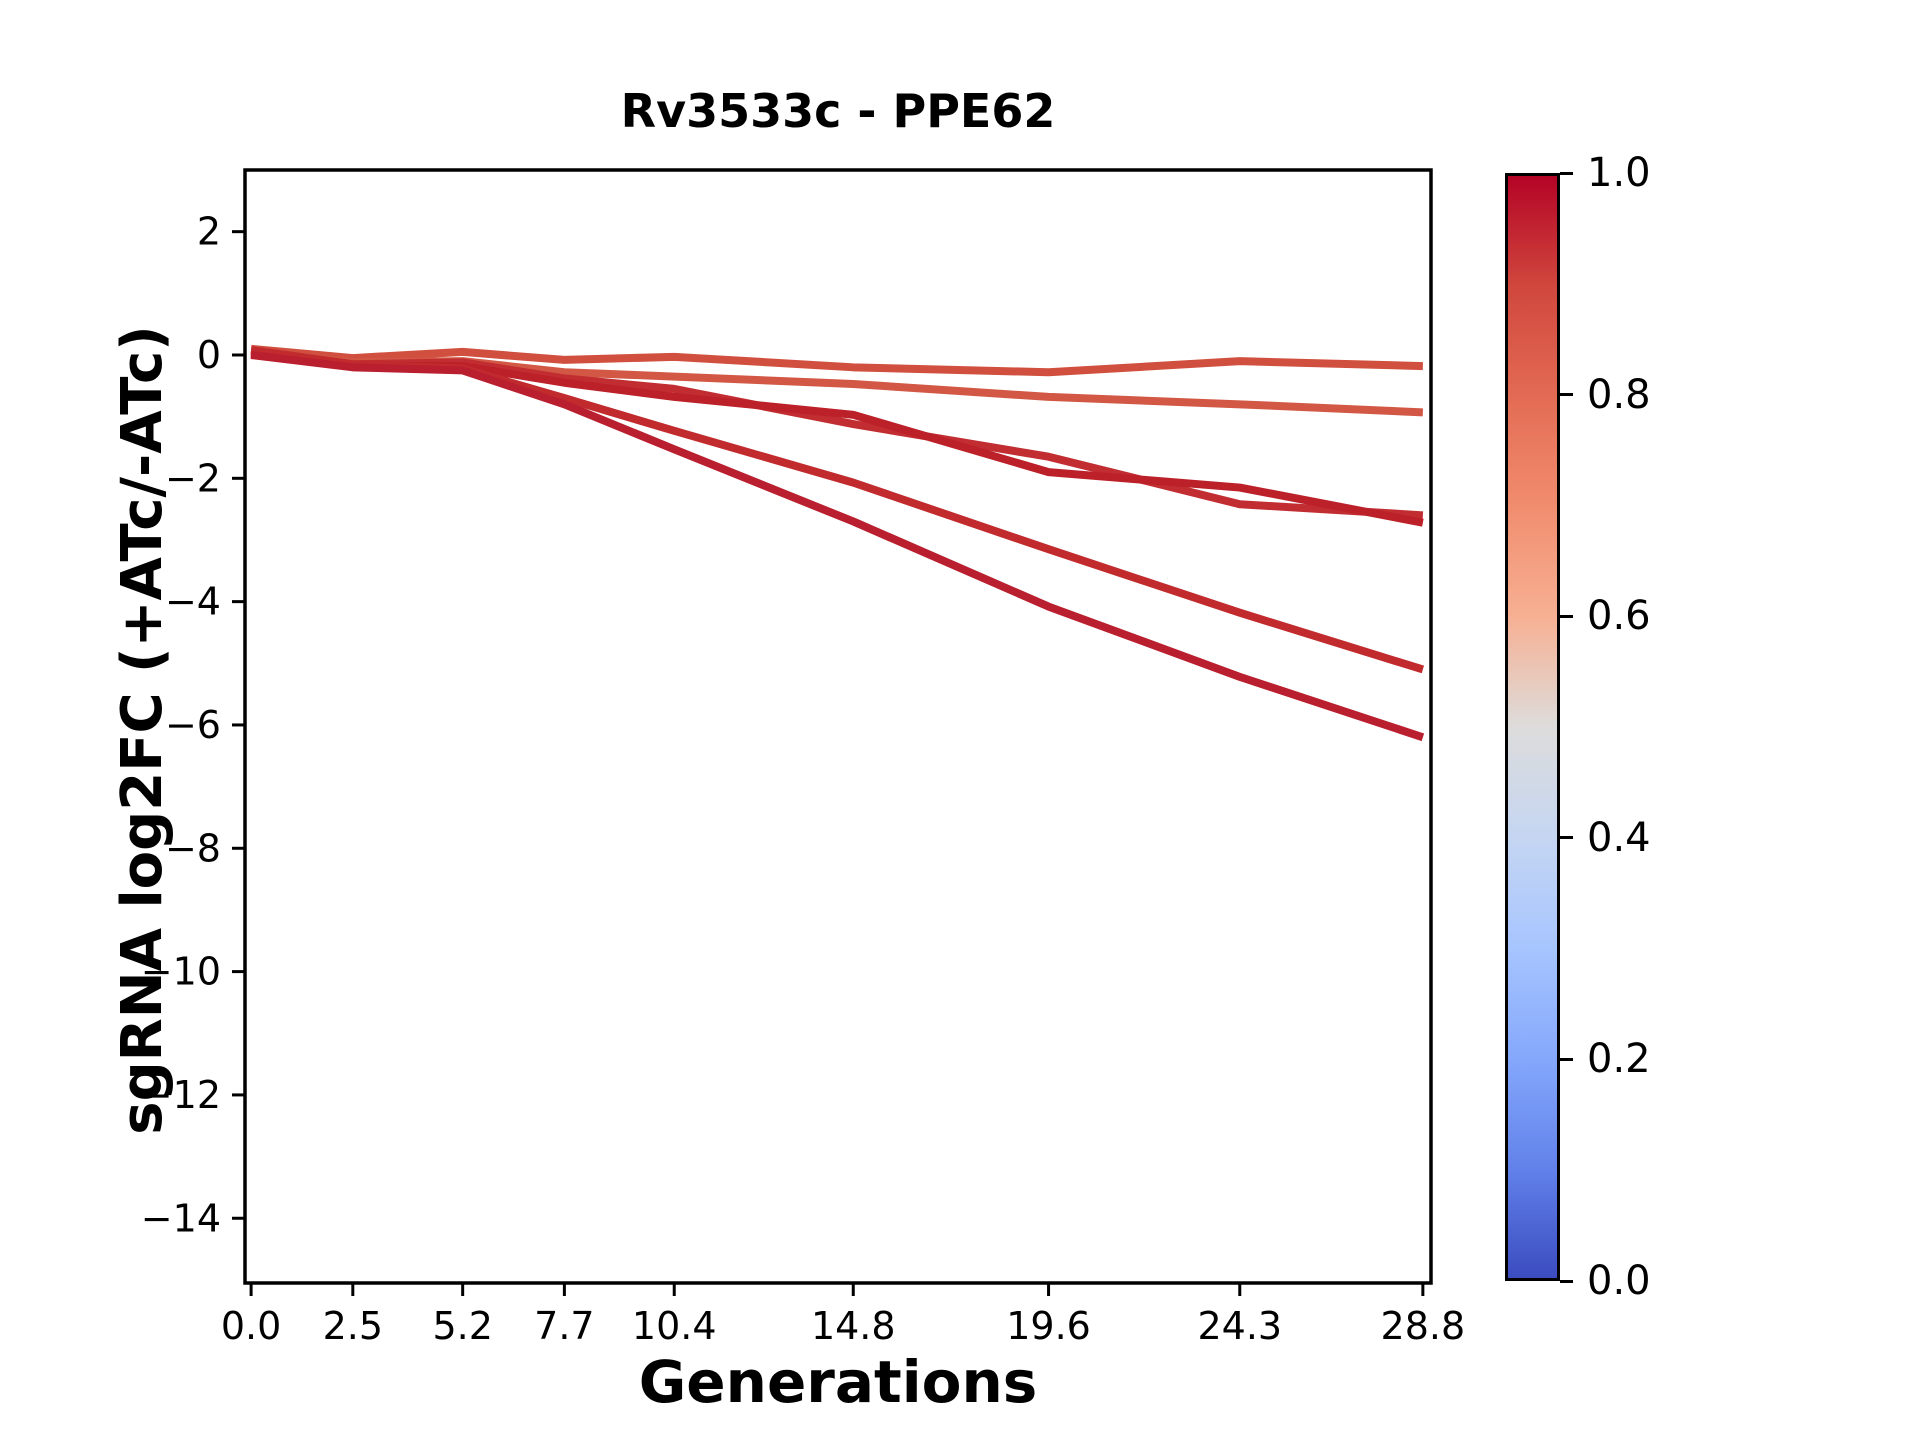 The width and height of the screenshot is (1920, 1440). I want to click on colorbar-tick-label: 0.0, so click(1619, 1281).